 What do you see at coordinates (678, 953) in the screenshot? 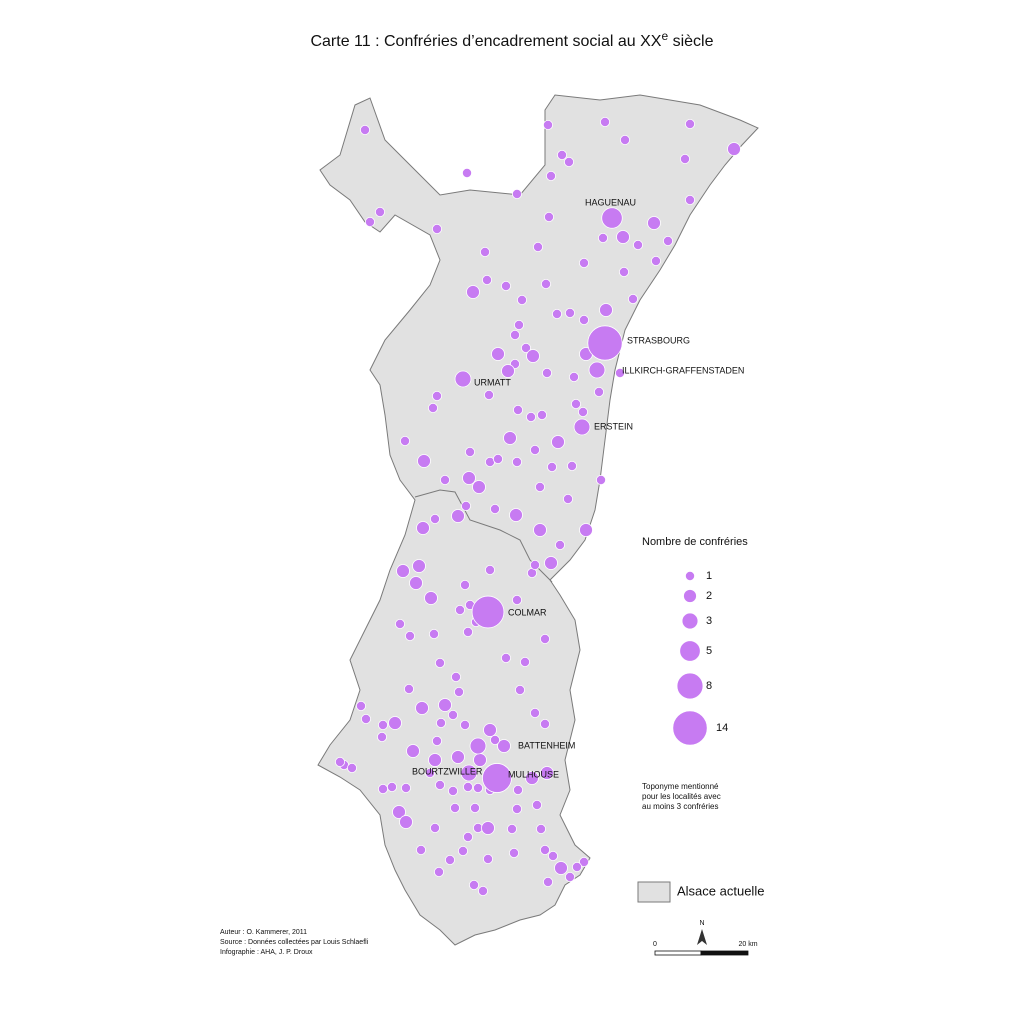
I see `scale-bar` at bounding box center [678, 953].